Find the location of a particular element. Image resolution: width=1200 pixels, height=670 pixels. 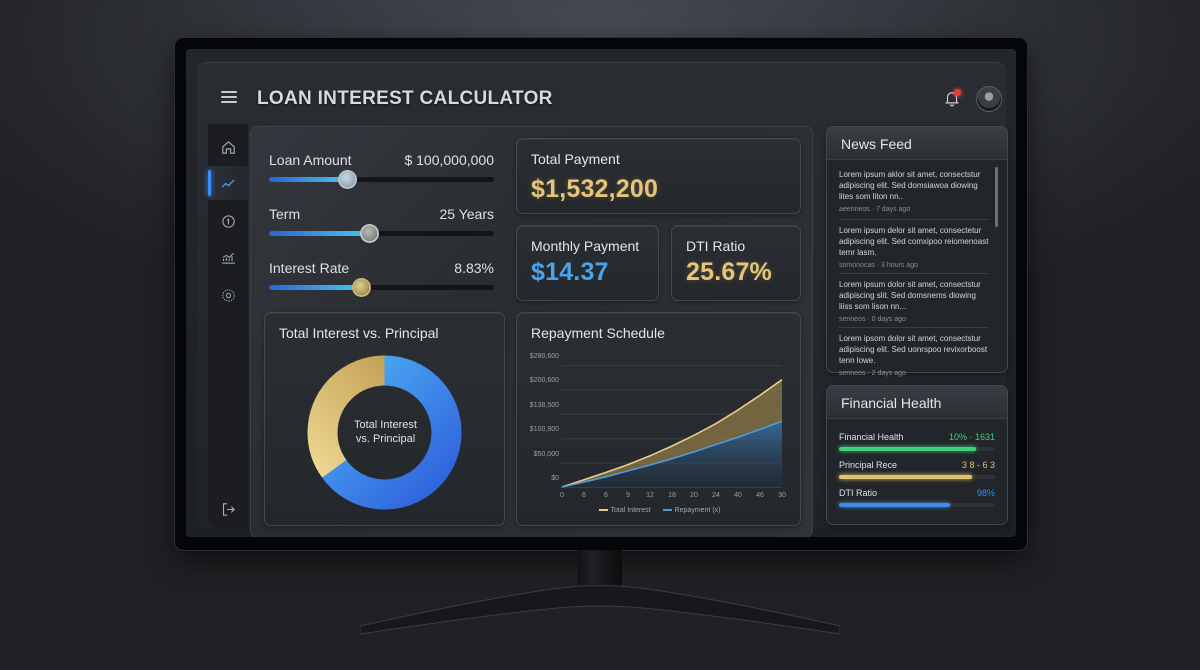

gear-icon is located at coordinates (228, 295).